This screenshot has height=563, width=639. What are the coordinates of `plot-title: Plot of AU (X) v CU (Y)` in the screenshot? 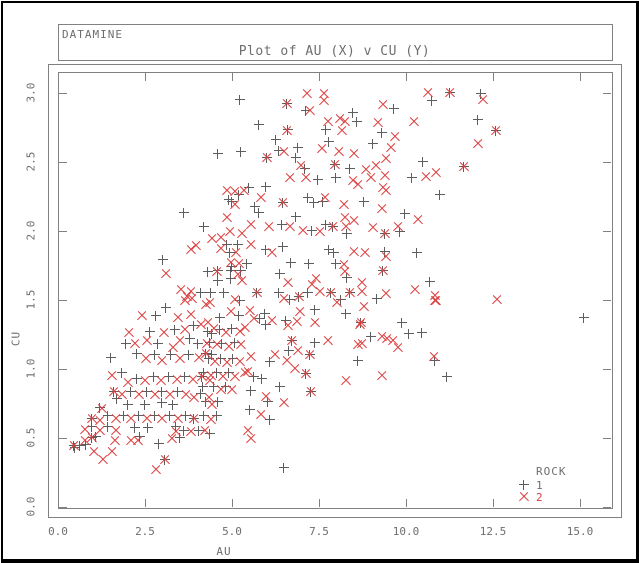 It's located at (334, 51).